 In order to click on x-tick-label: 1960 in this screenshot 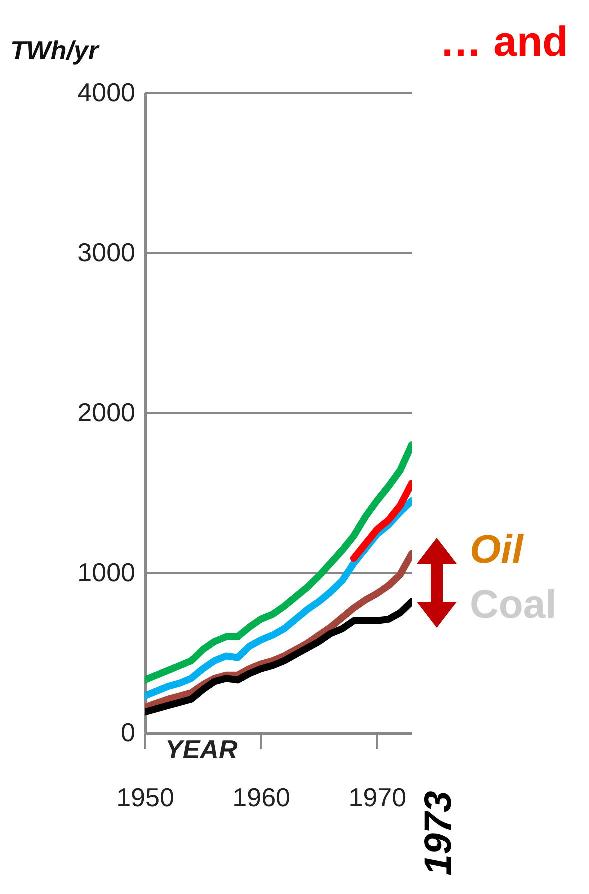, I will do `click(261, 797)`.